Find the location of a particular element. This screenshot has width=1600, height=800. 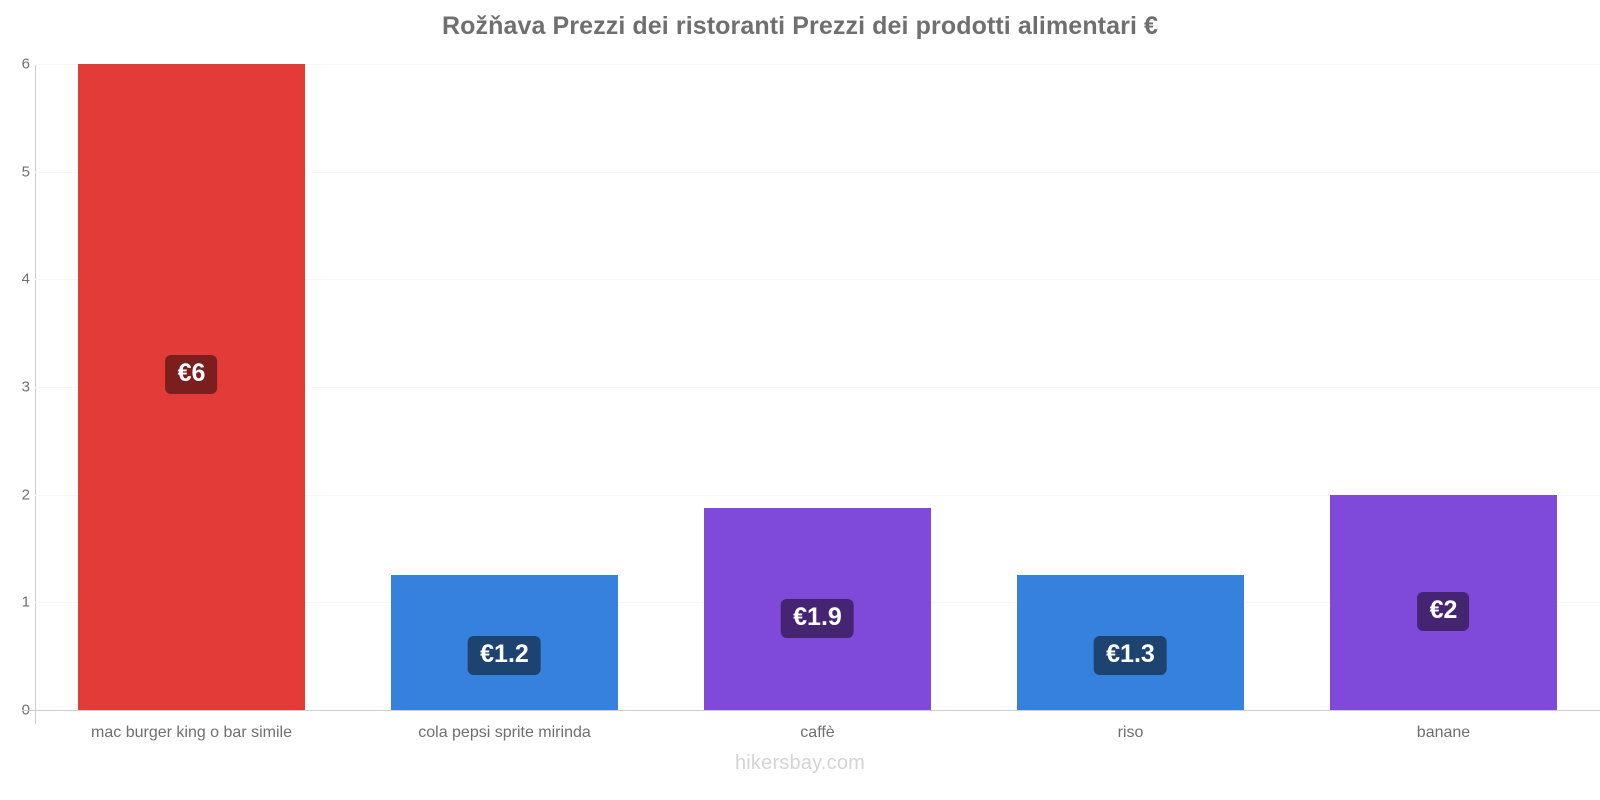

bar: €1.2 is located at coordinates (504, 642).